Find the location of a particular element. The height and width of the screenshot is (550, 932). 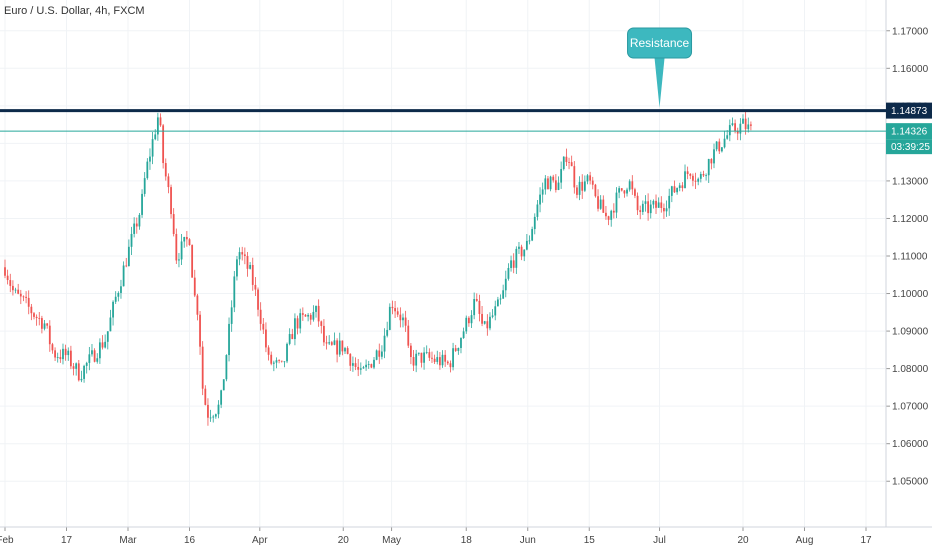

y-tick-label: 1.08000 is located at coordinates (910, 369).